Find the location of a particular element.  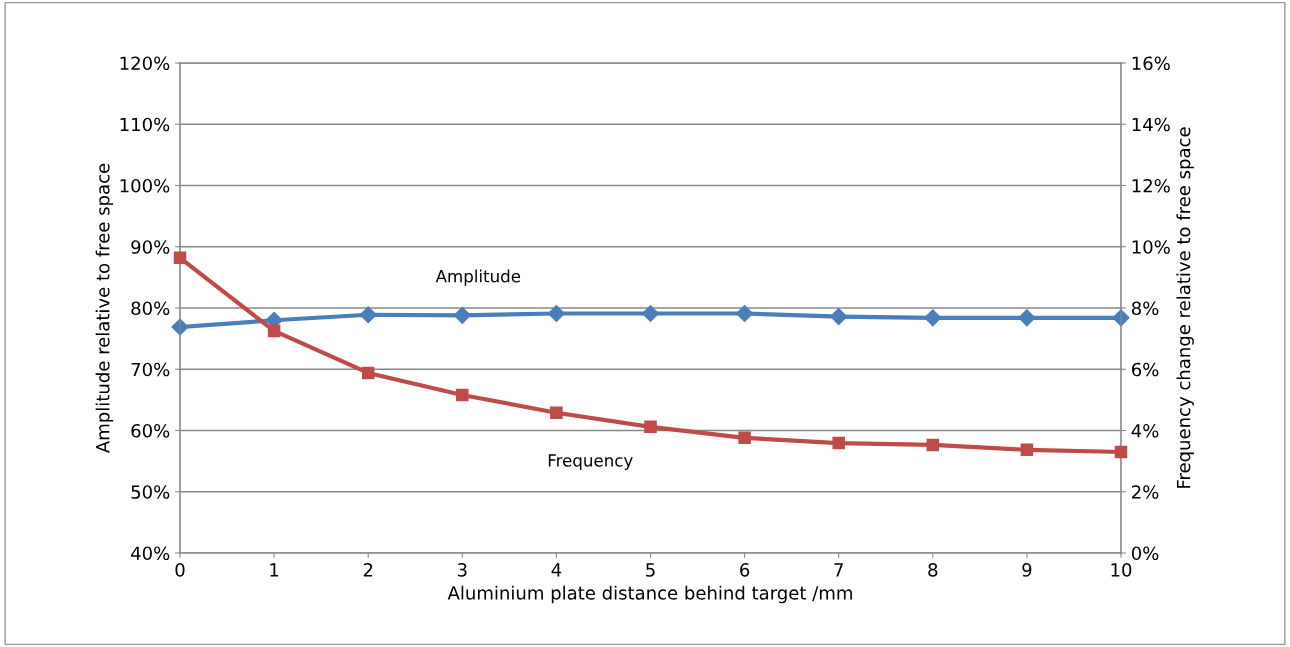

y-tick-label: 80% is located at coordinates (150, 308).